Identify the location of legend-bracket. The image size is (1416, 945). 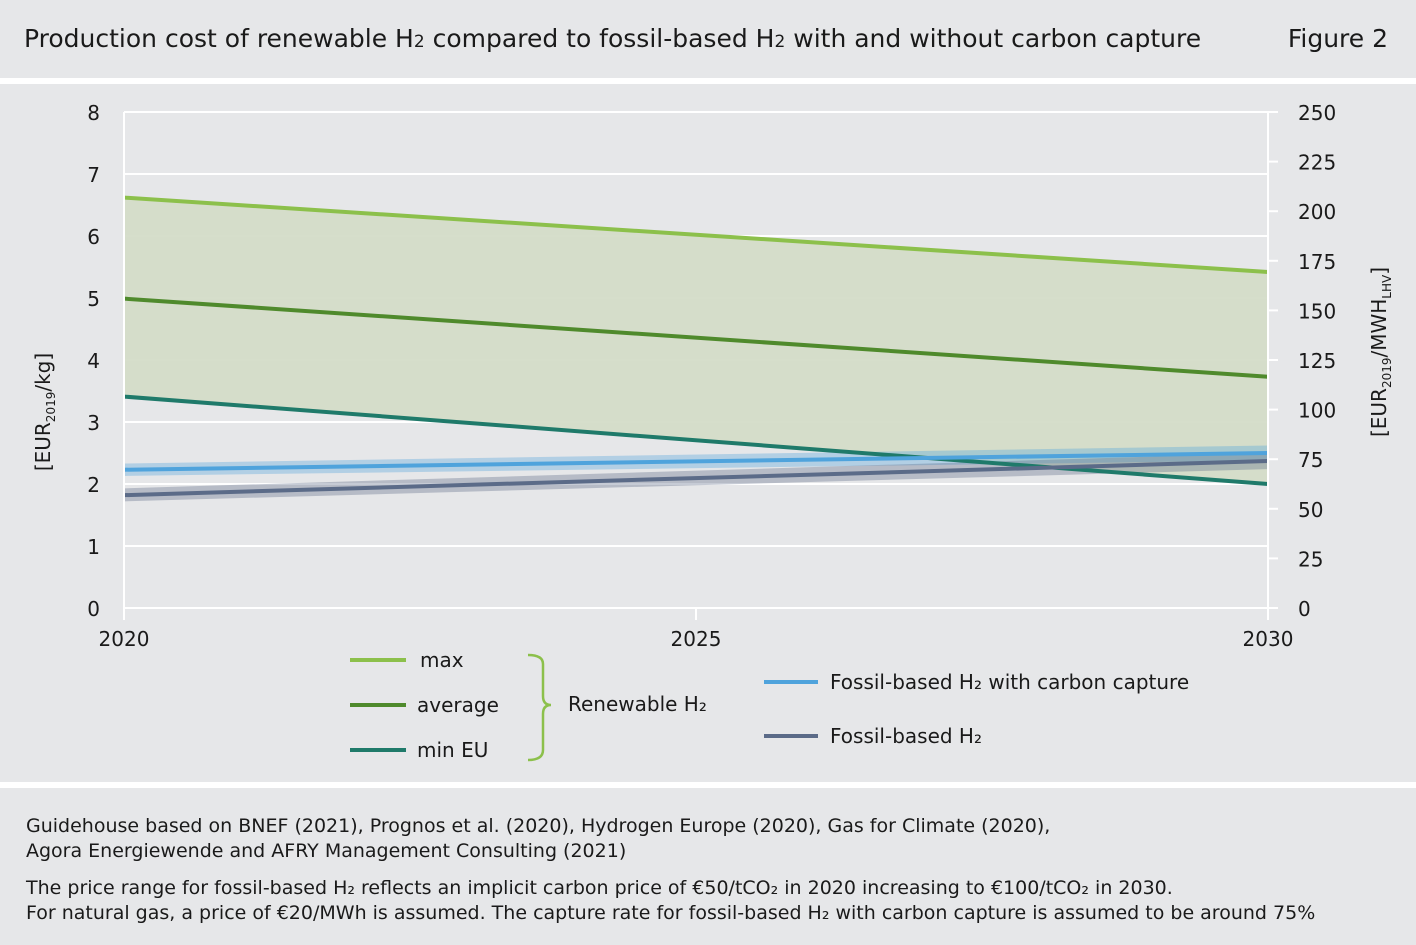
(539, 707).